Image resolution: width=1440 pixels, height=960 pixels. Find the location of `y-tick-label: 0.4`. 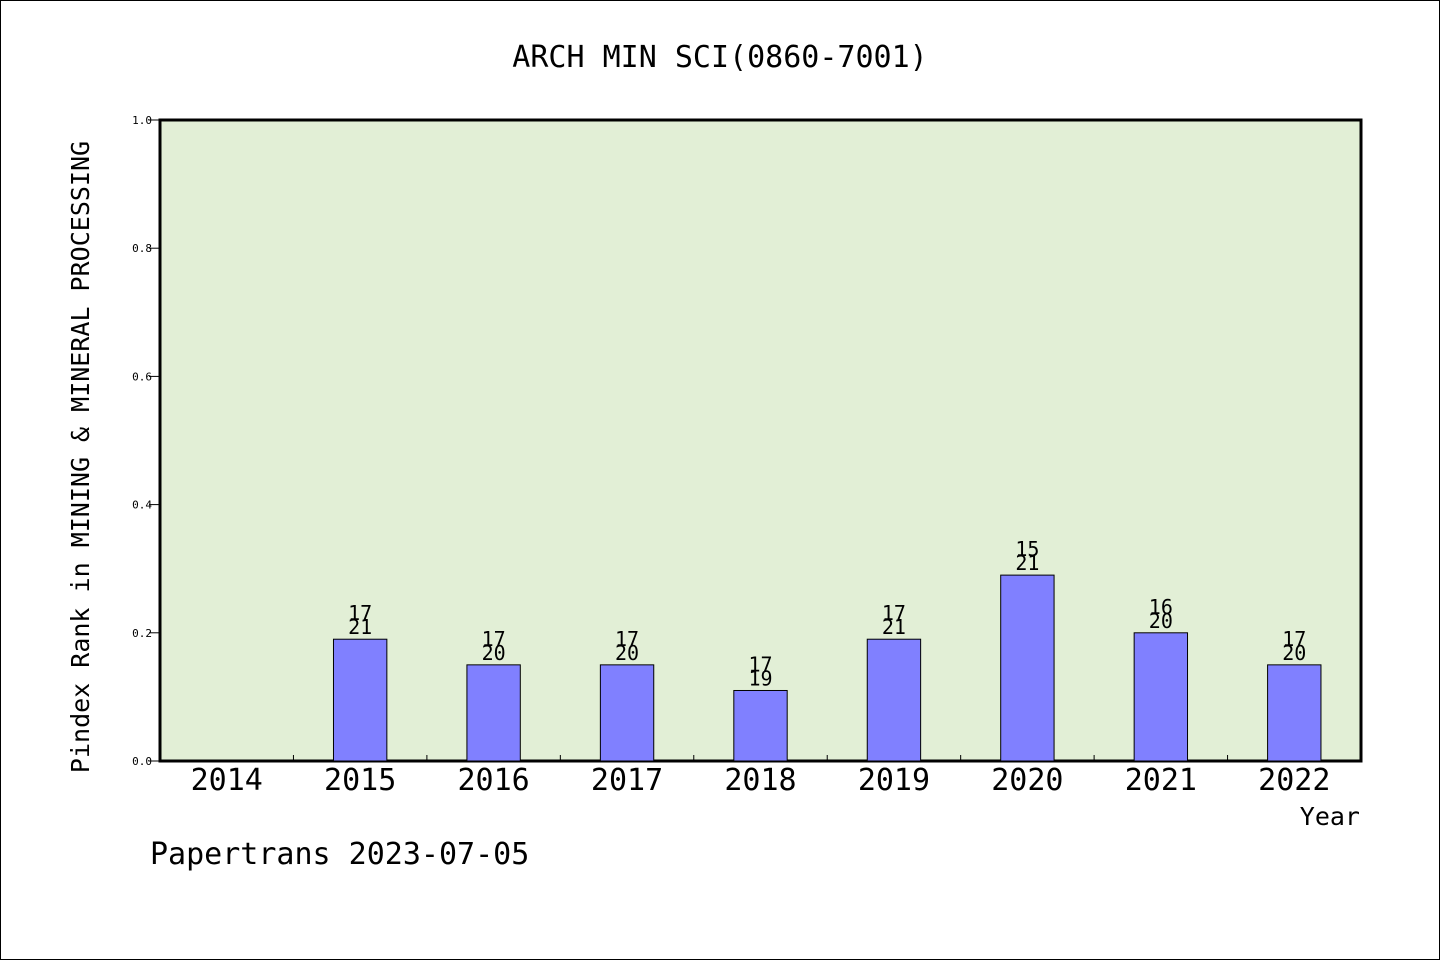

y-tick-label: 0.4 is located at coordinates (142, 505).